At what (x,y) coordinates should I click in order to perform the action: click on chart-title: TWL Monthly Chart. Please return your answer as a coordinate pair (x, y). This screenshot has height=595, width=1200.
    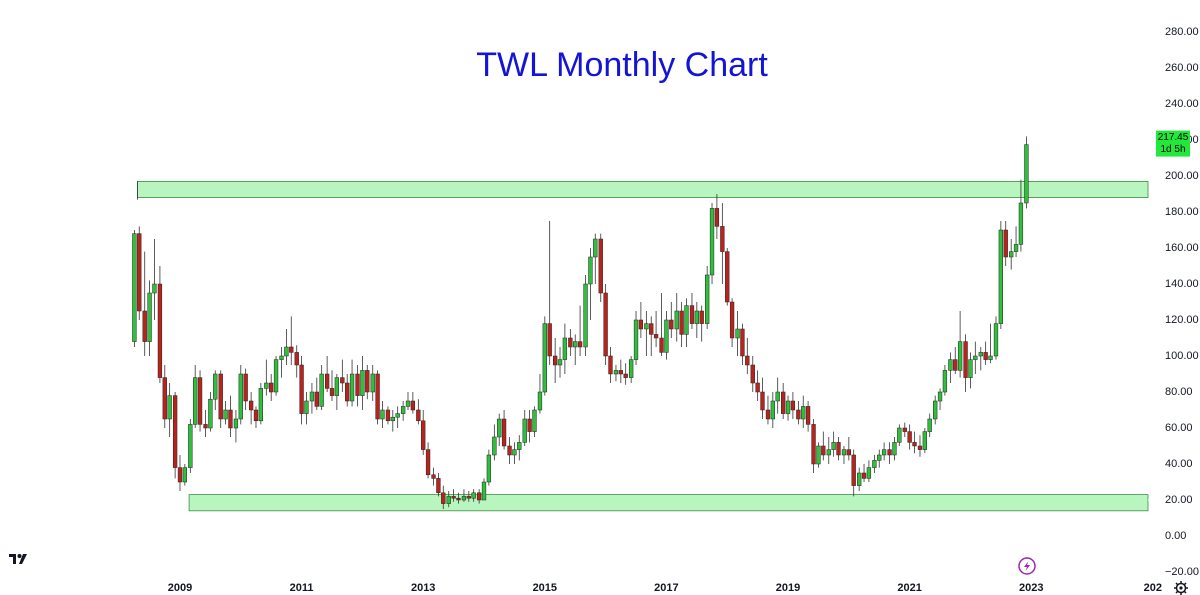
    Looking at the image, I should click on (622, 65).